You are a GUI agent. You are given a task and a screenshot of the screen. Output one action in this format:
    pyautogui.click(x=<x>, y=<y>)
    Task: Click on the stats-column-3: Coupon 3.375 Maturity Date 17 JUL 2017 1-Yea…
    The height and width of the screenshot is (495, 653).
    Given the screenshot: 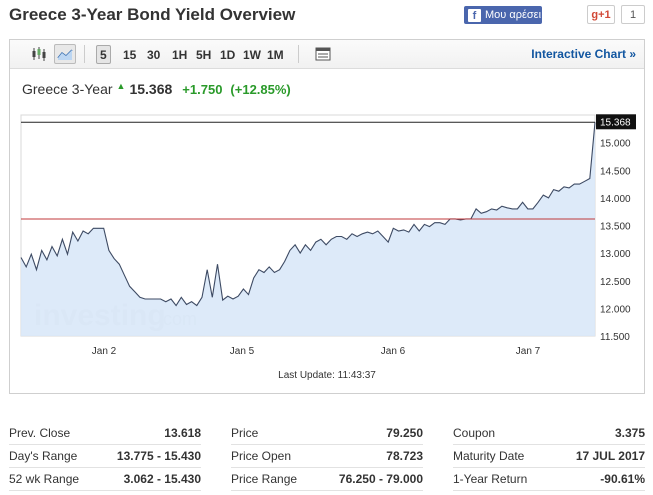 What is the action you would take?
    pyautogui.click(x=549, y=456)
    